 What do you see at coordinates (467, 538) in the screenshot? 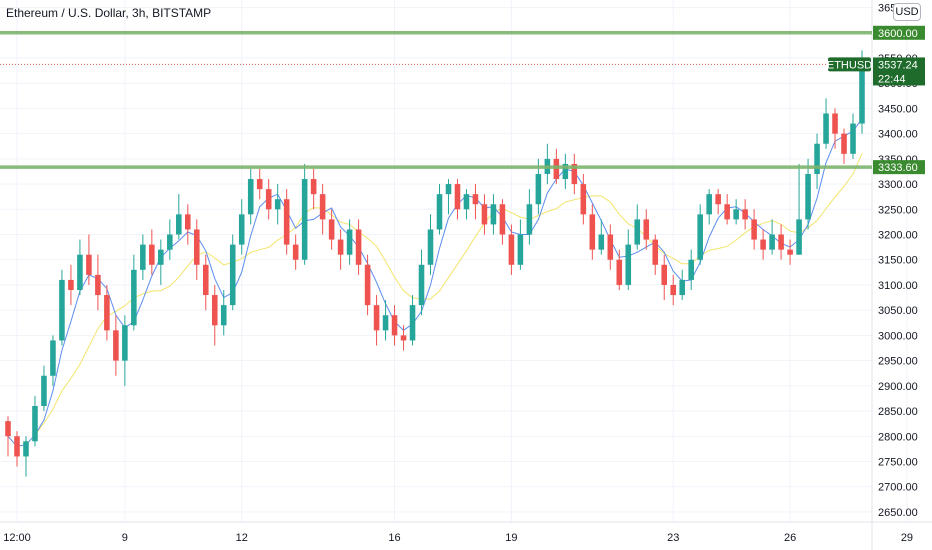
I see `time-axis: 12:009121619232629Sep` at bounding box center [467, 538].